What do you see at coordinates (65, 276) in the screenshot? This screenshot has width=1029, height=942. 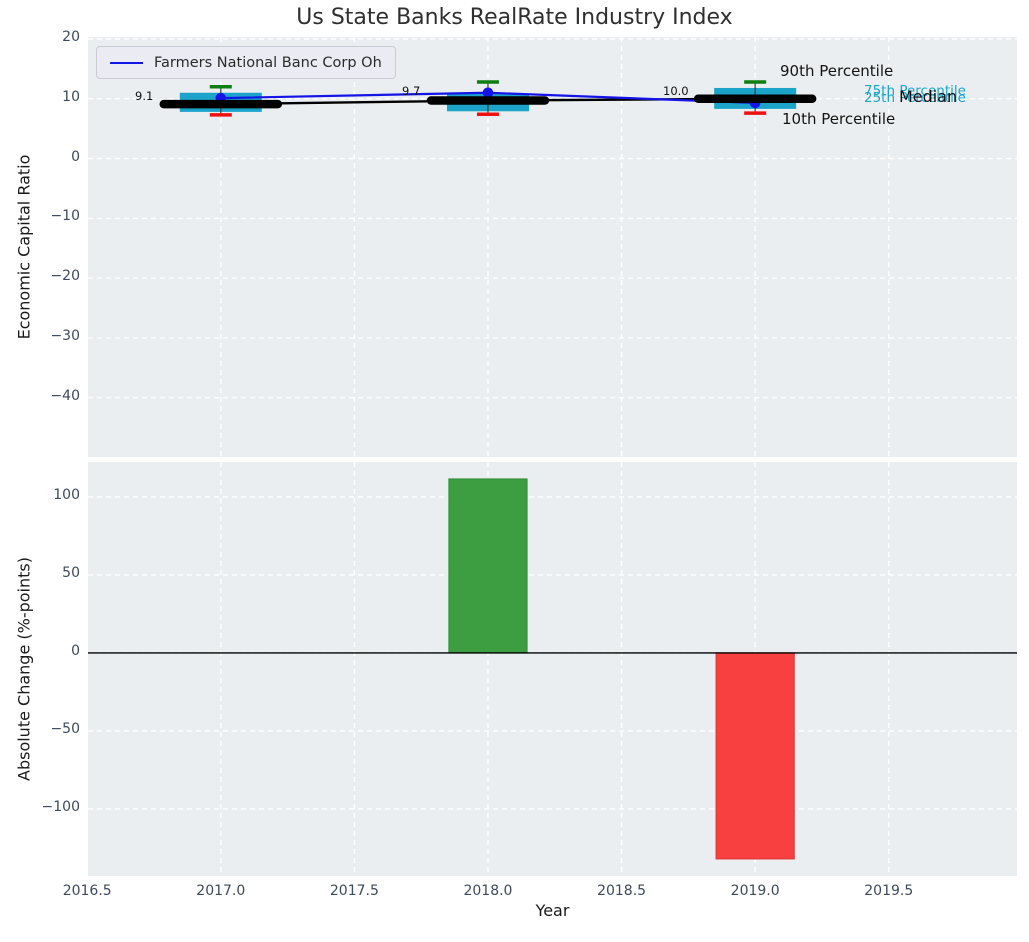 I see `y-tick-label: −20` at bounding box center [65, 276].